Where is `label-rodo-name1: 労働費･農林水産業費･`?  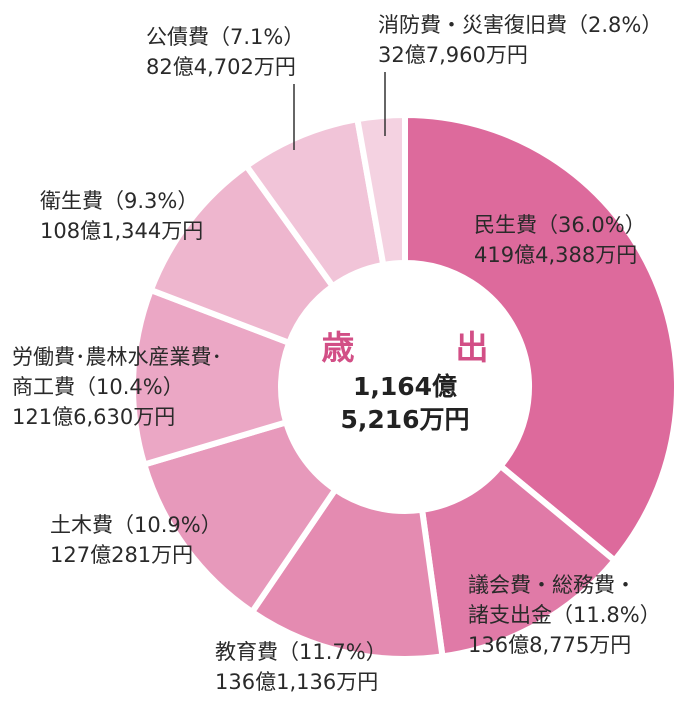
label-rodo-name1: 労働費･農林水産業費･ is located at coordinates (117, 357).